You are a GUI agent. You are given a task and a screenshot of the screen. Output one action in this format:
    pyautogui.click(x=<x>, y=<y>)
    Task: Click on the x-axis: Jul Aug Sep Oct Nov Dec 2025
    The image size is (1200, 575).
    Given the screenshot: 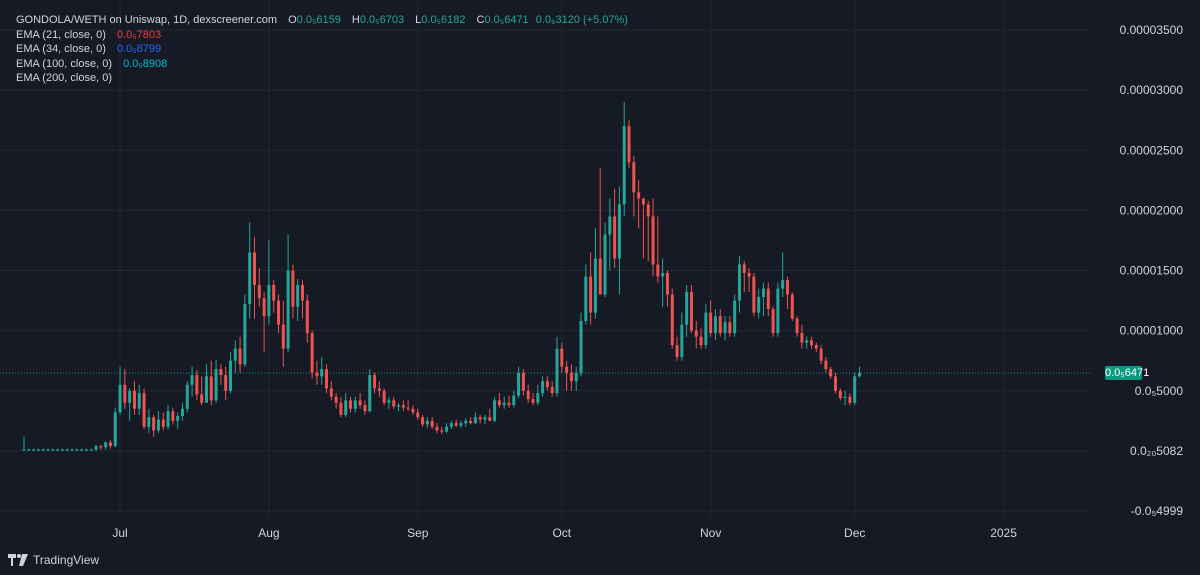 What is the action you would take?
    pyautogui.click(x=564, y=533)
    